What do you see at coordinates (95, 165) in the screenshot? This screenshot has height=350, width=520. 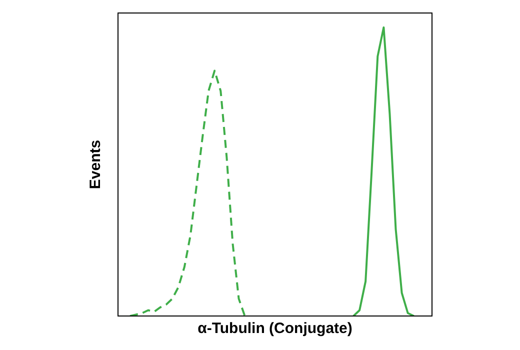 I see `y-axis-title: Events` at bounding box center [95, 165].